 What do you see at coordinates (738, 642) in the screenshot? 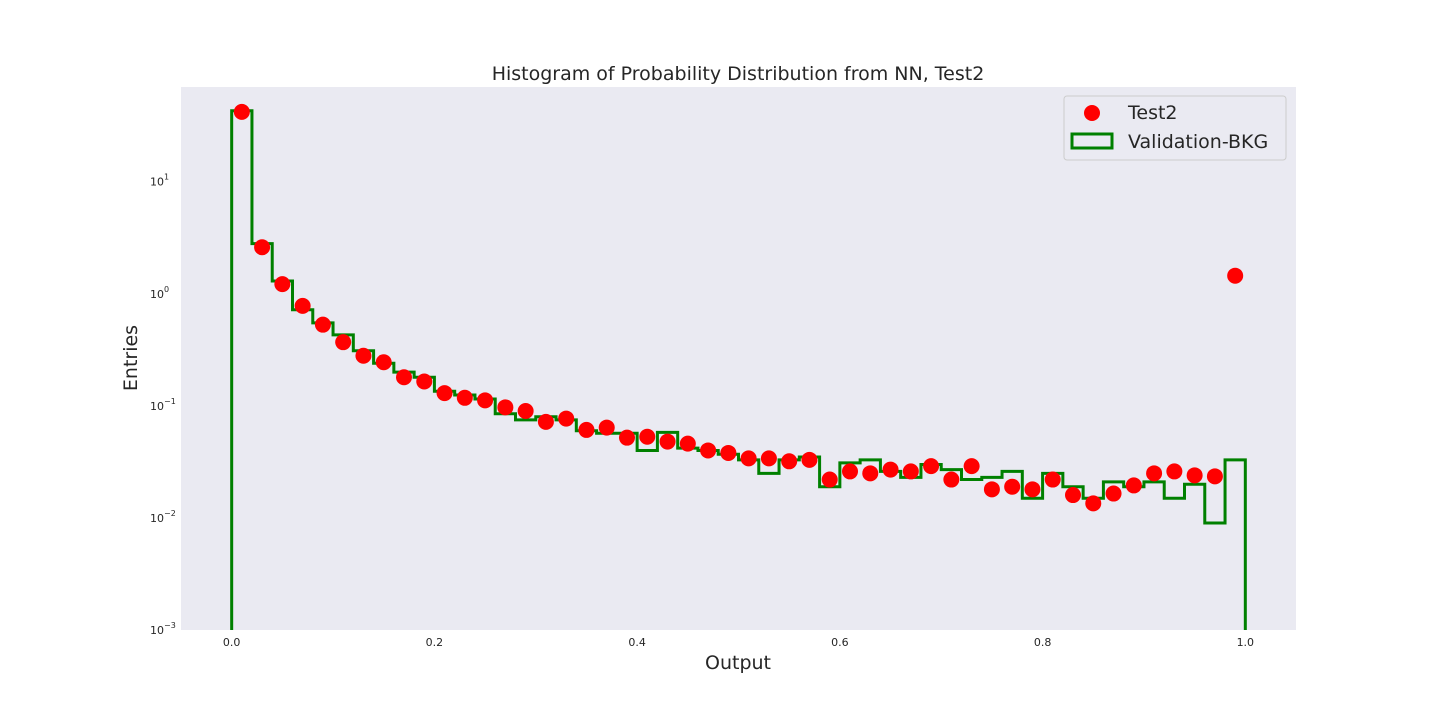
I see `x-axis-ticks: 0.0 0.2 0.4 0.6 0.8 1.0` at bounding box center [738, 642].